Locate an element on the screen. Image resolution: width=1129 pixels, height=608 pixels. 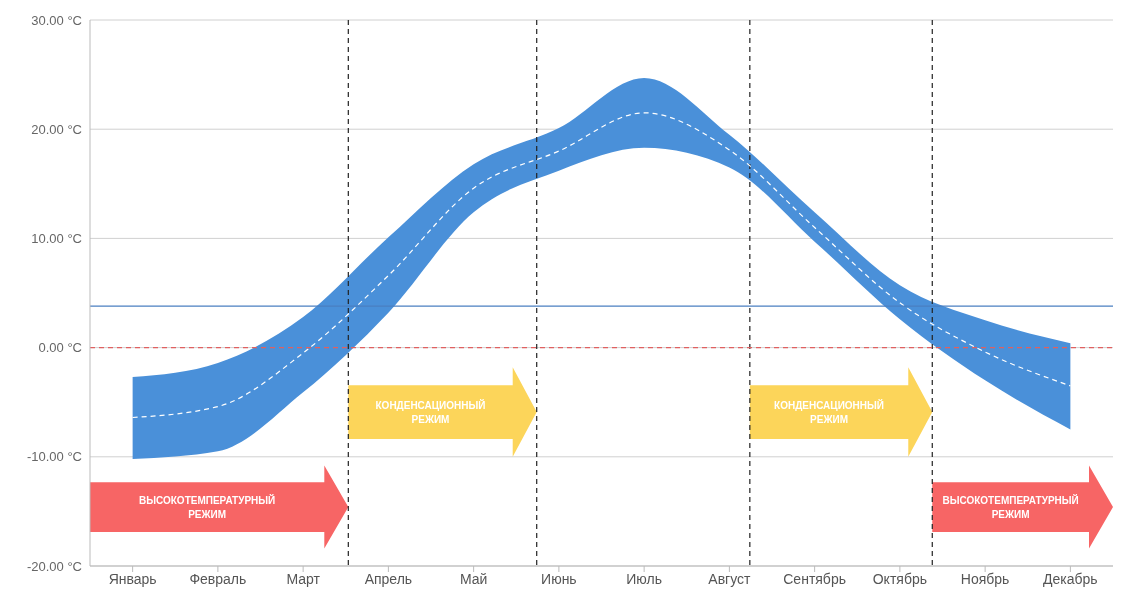
x-tick-label: Июль is located at coordinates (644, 578).